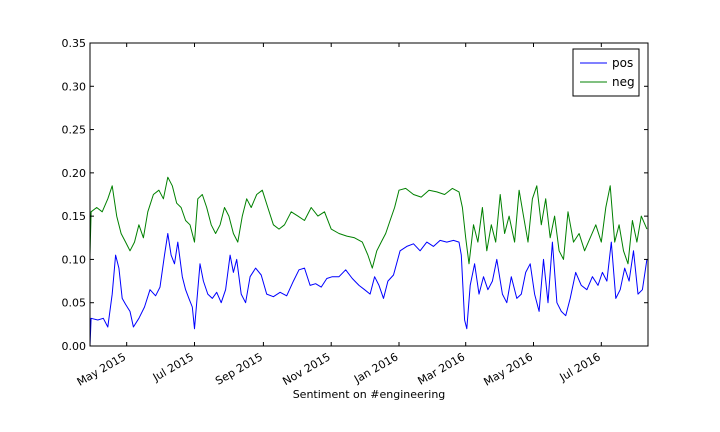 This screenshot has height=432, width=720. Describe the element at coordinates (239, 368) in the screenshot. I see `x-tick-label: Sep 2015` at that location.